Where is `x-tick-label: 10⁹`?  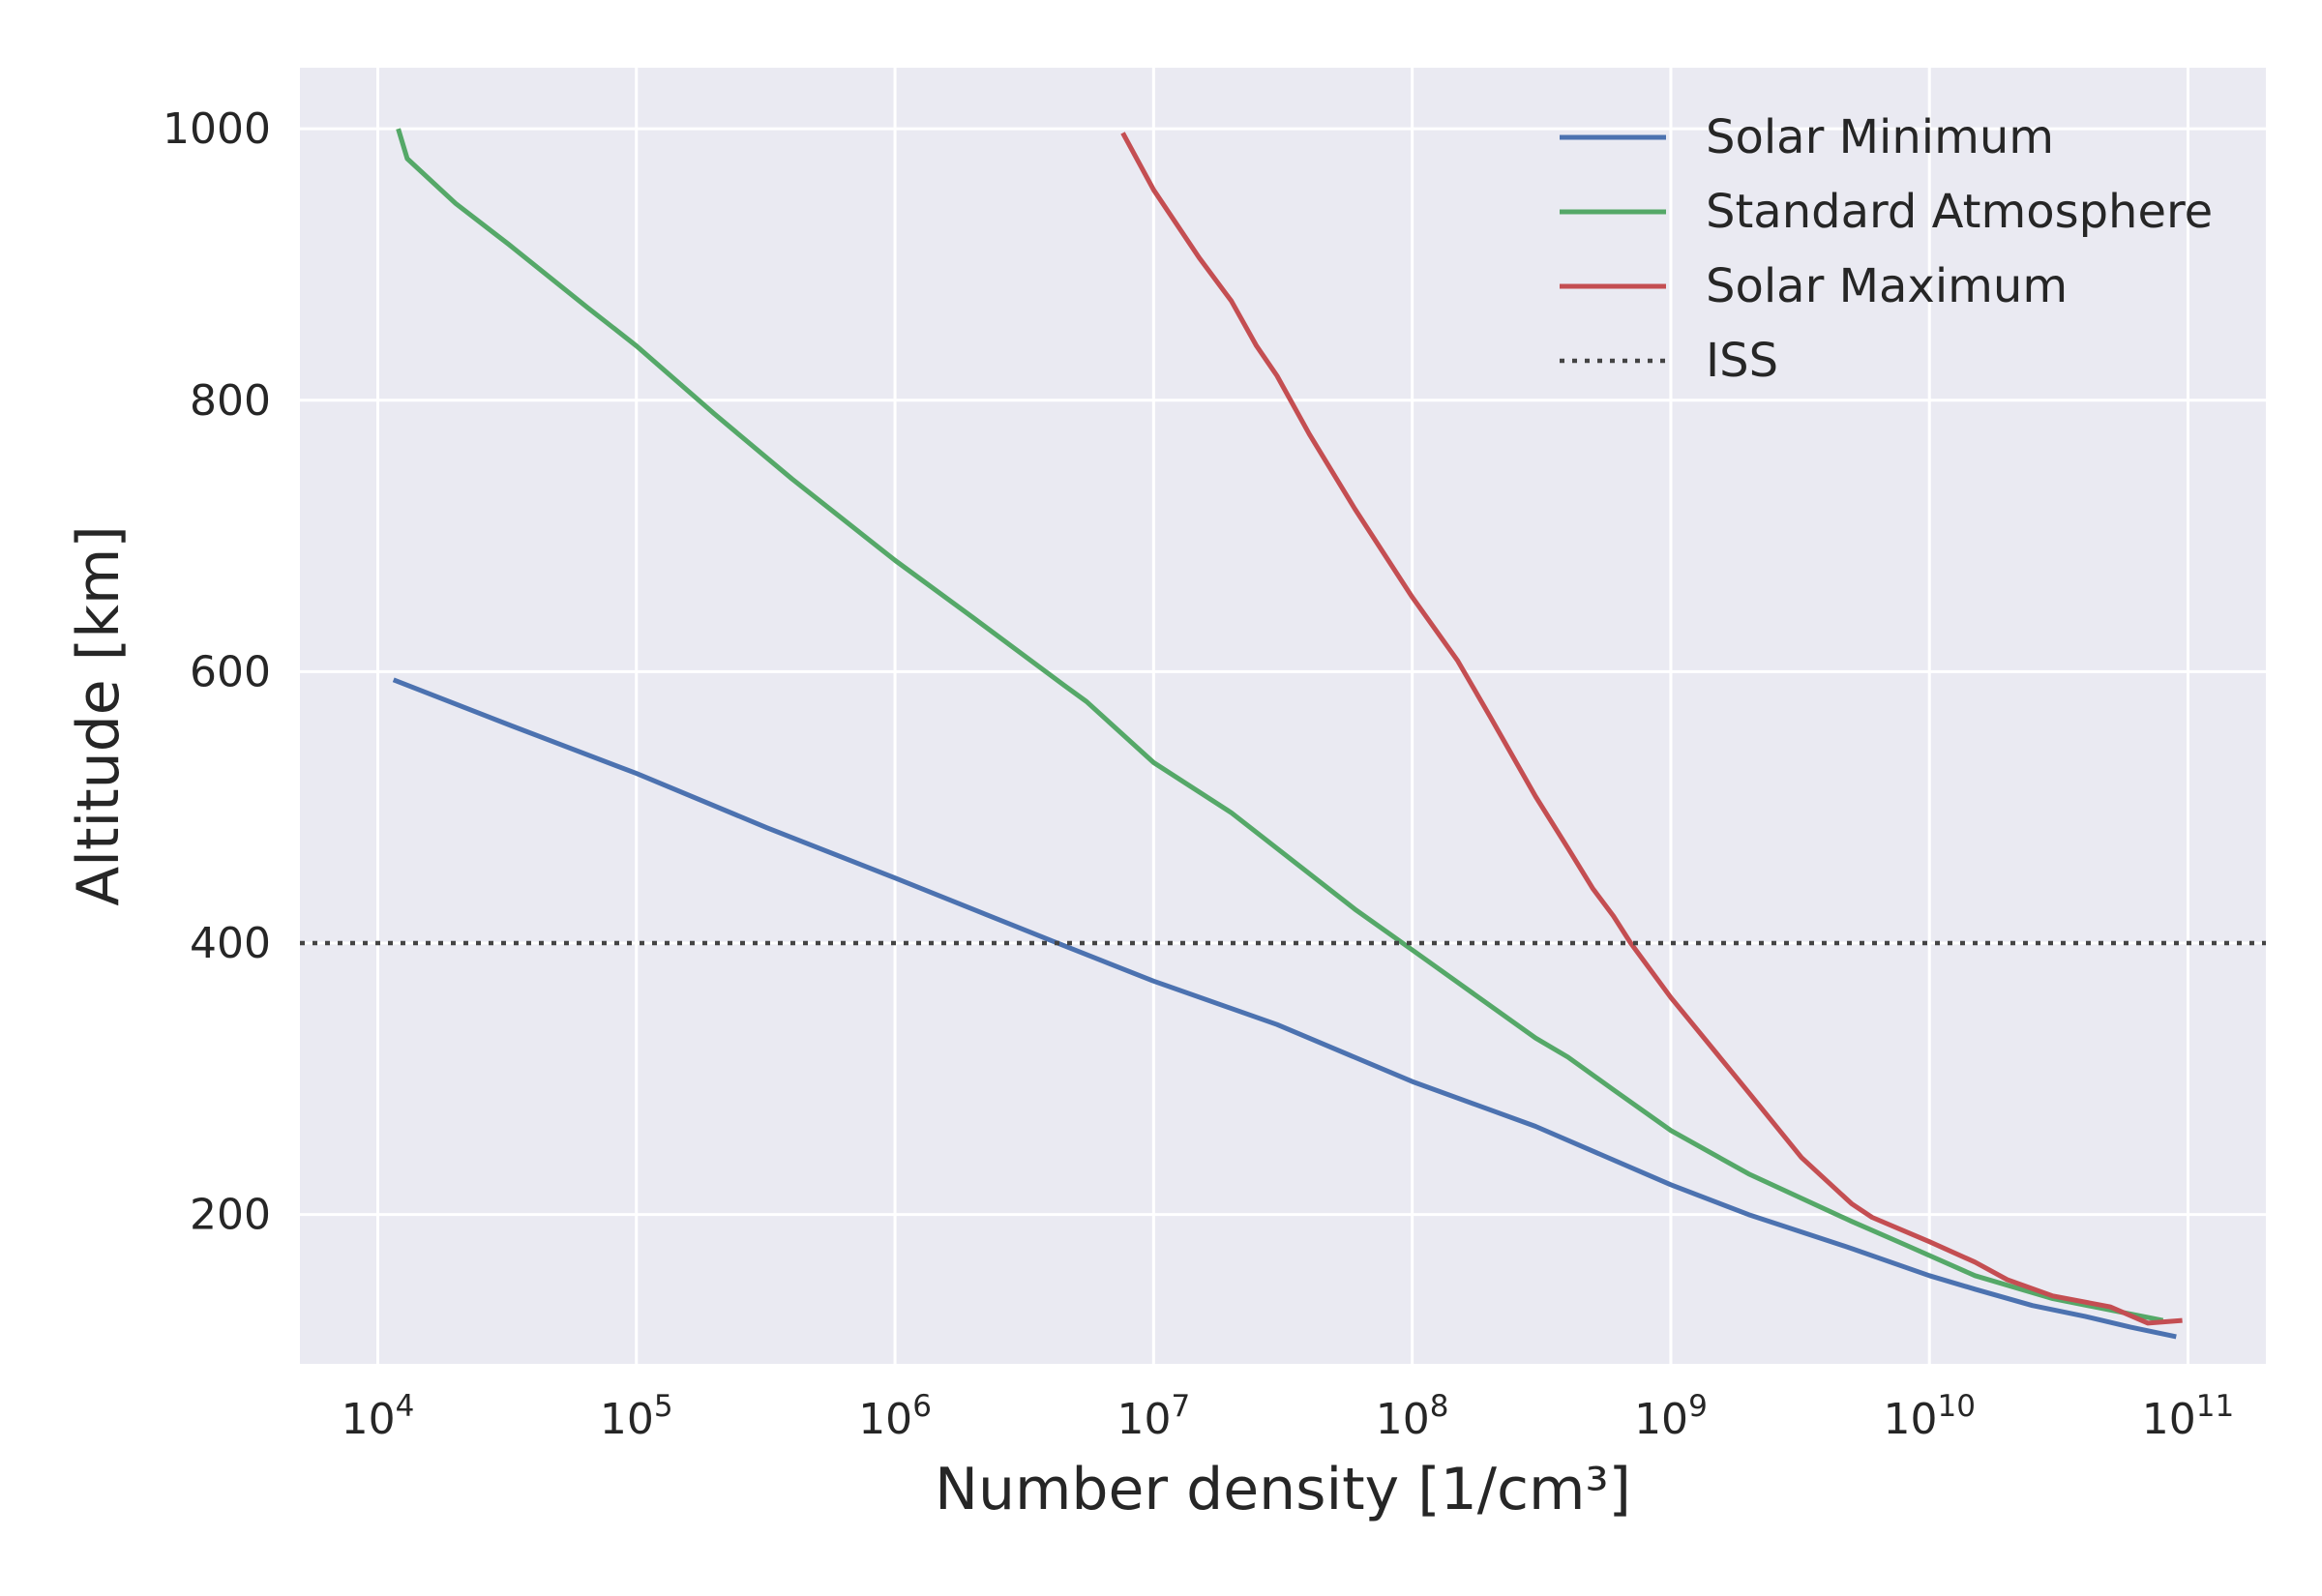
x-tick-label: 10⁹ is located at coordinates (1671, 1416).